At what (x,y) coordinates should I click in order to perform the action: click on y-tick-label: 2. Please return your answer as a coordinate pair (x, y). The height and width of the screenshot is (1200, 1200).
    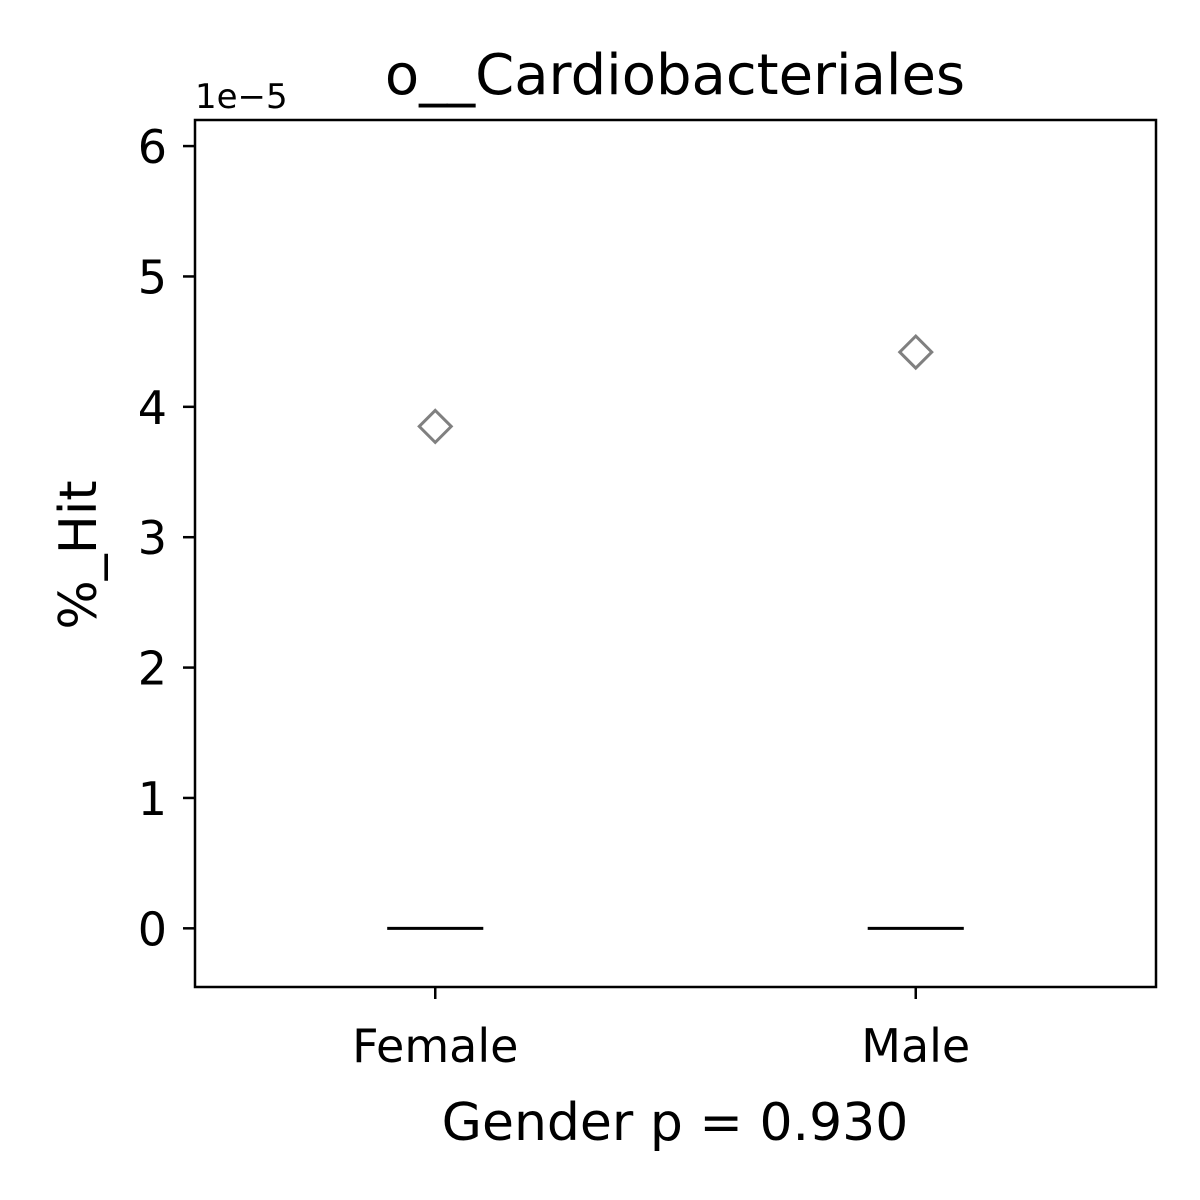
    Looking at the image, I should click on (152, 669).